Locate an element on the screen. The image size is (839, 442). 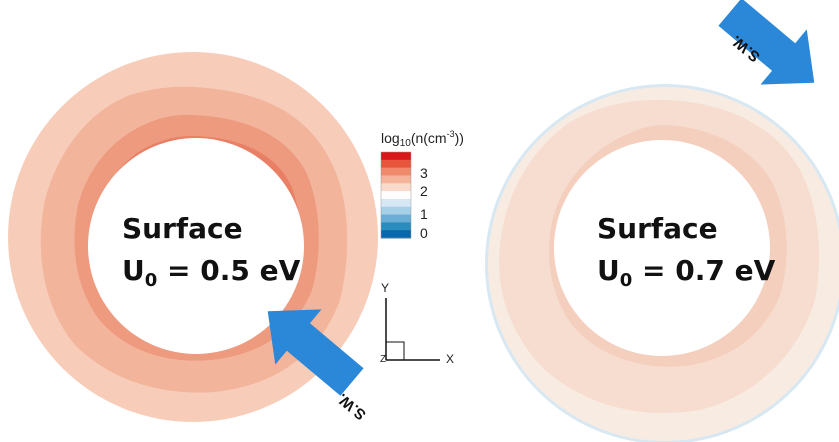
right-solar-wind-arrow is located at coordinates (766, 42).